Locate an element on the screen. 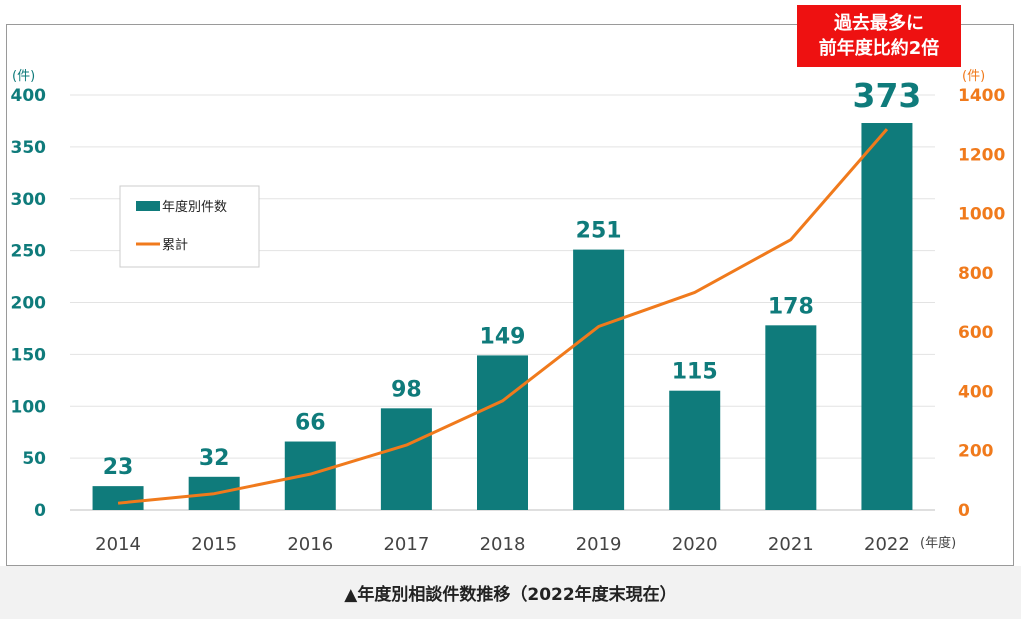 The width and height of the screenshot is (1021, 619). legend-box is located at coordinates (189, 226).